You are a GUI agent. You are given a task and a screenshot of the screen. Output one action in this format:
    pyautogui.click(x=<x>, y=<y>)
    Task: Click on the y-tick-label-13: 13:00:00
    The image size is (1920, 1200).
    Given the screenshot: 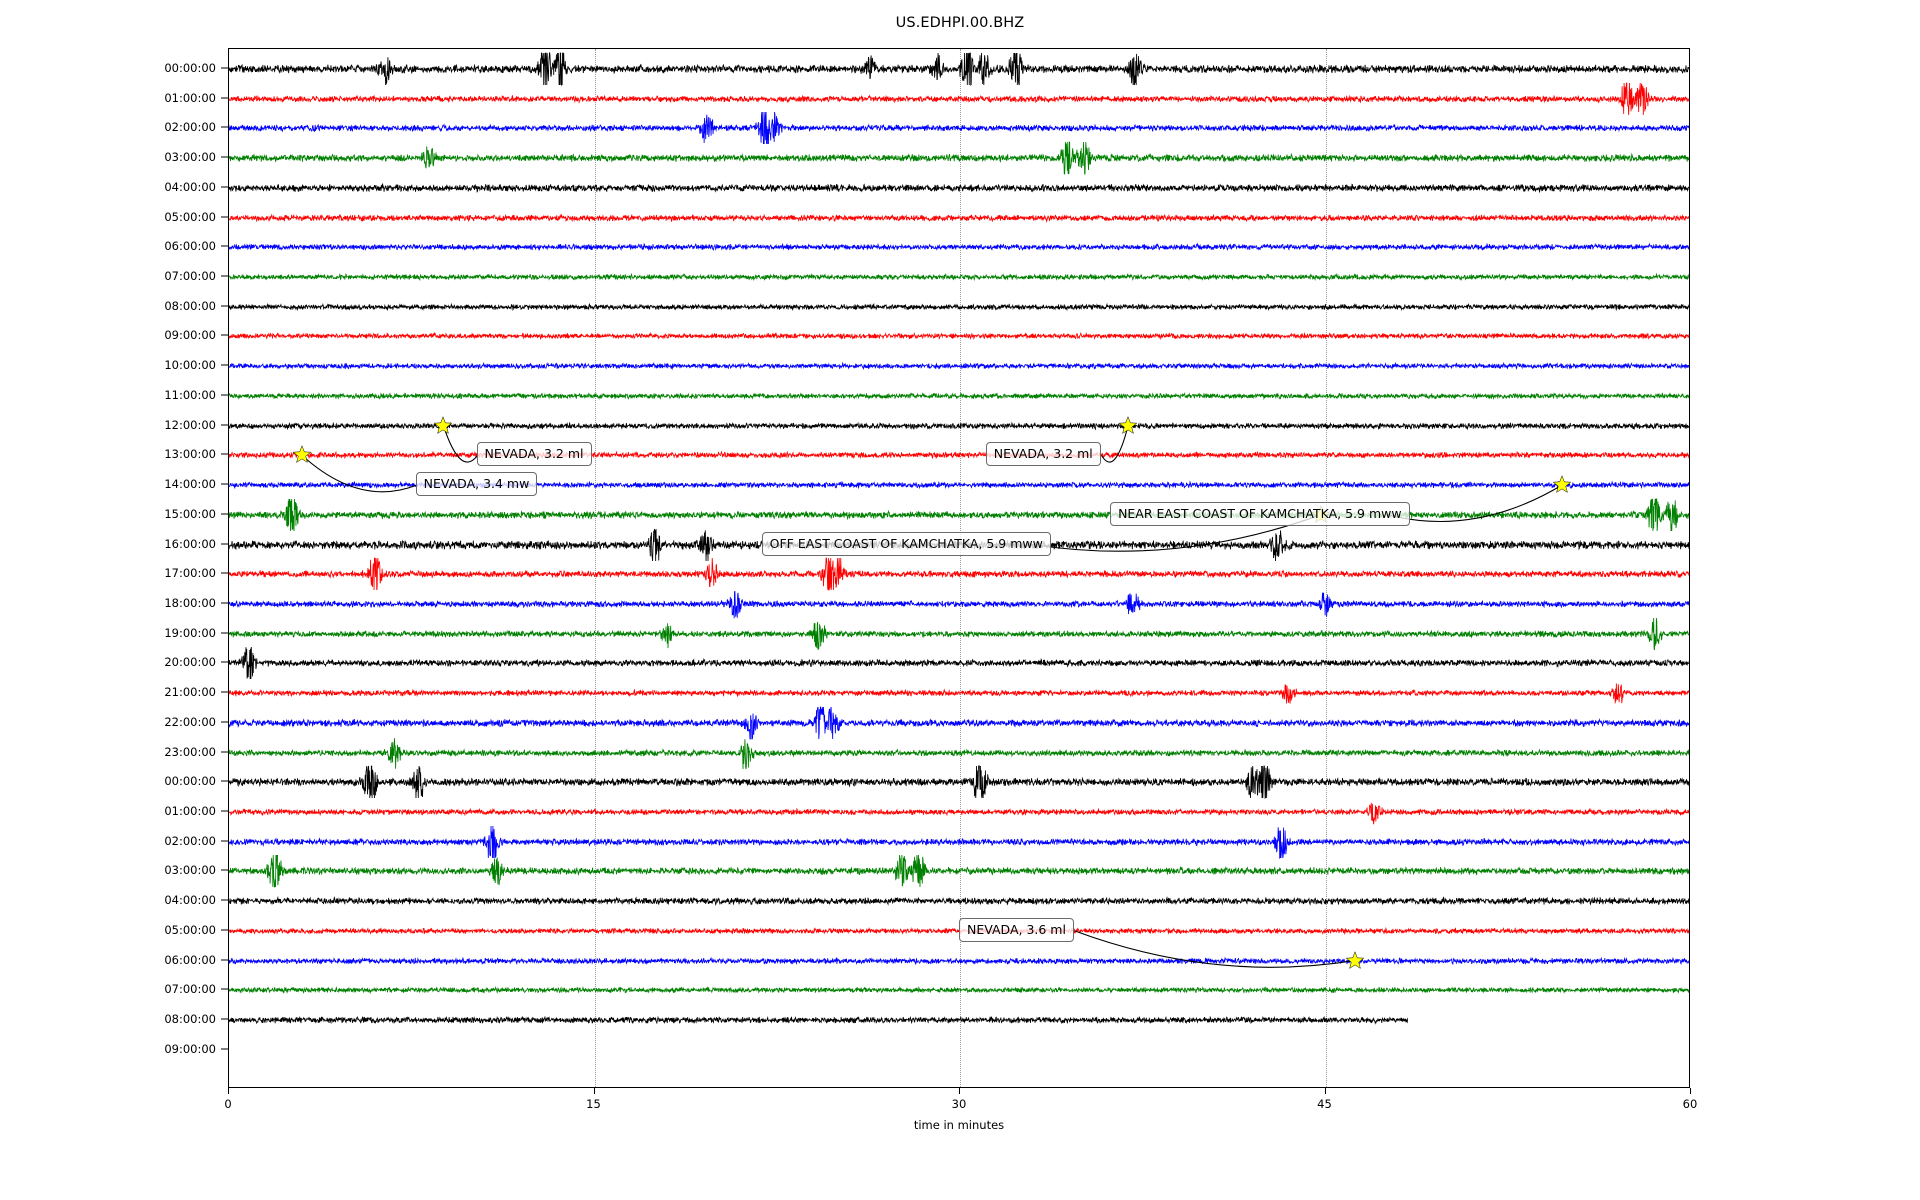 What is the action you would take?
    pyautogui.click(x=190, y=454)
    